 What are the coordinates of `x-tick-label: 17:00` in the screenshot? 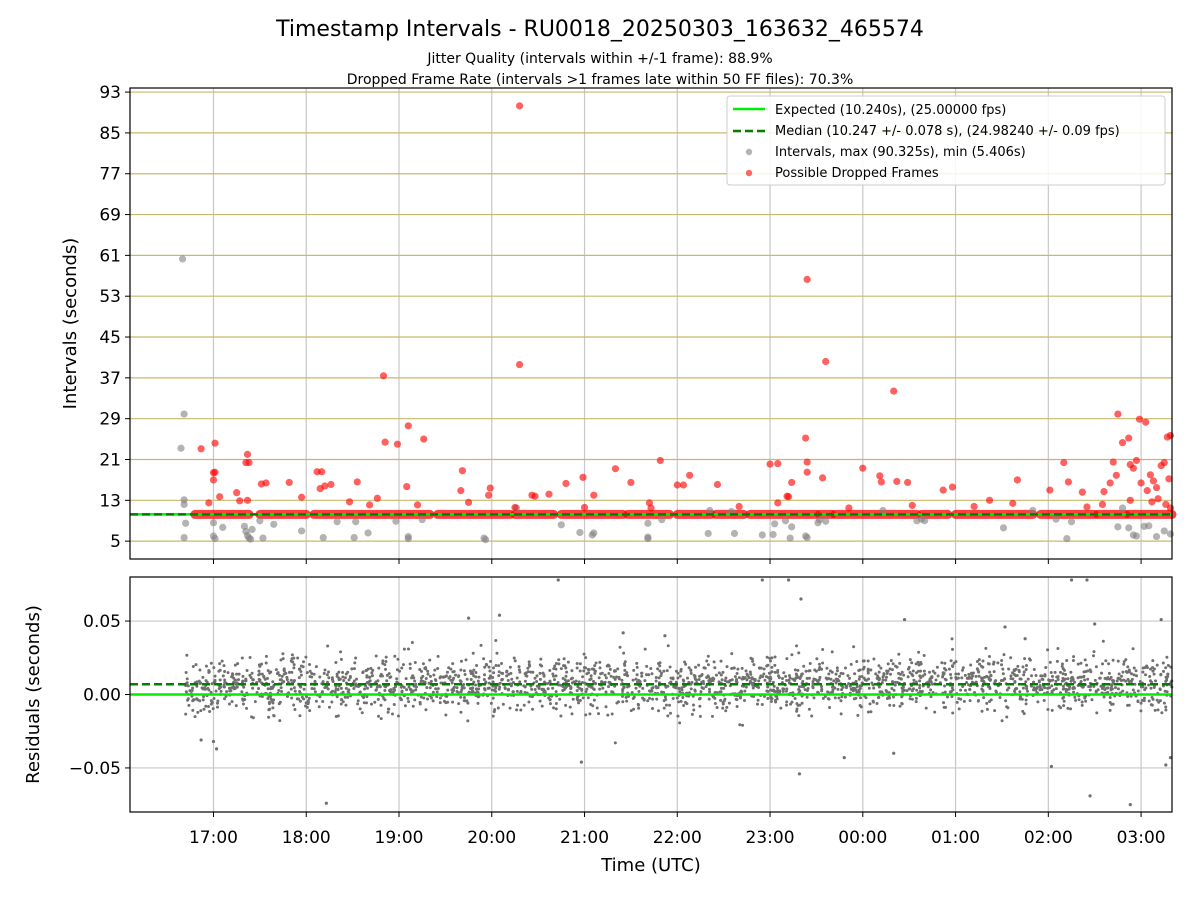 It's located at (213, 838).